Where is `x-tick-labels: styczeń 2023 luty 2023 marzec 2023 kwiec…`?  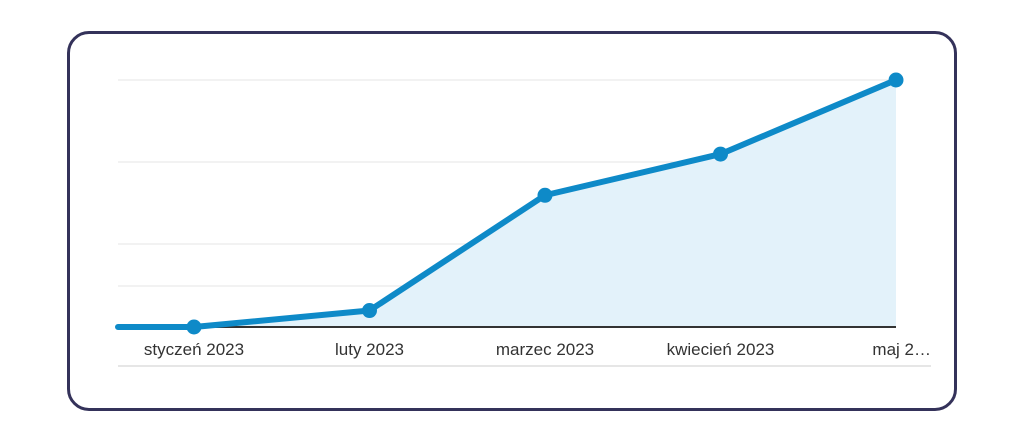 x-tick-labels: styczeń 2023 luty 2023 marzec 2023 kwiec… is located at coordinates (537, 349).